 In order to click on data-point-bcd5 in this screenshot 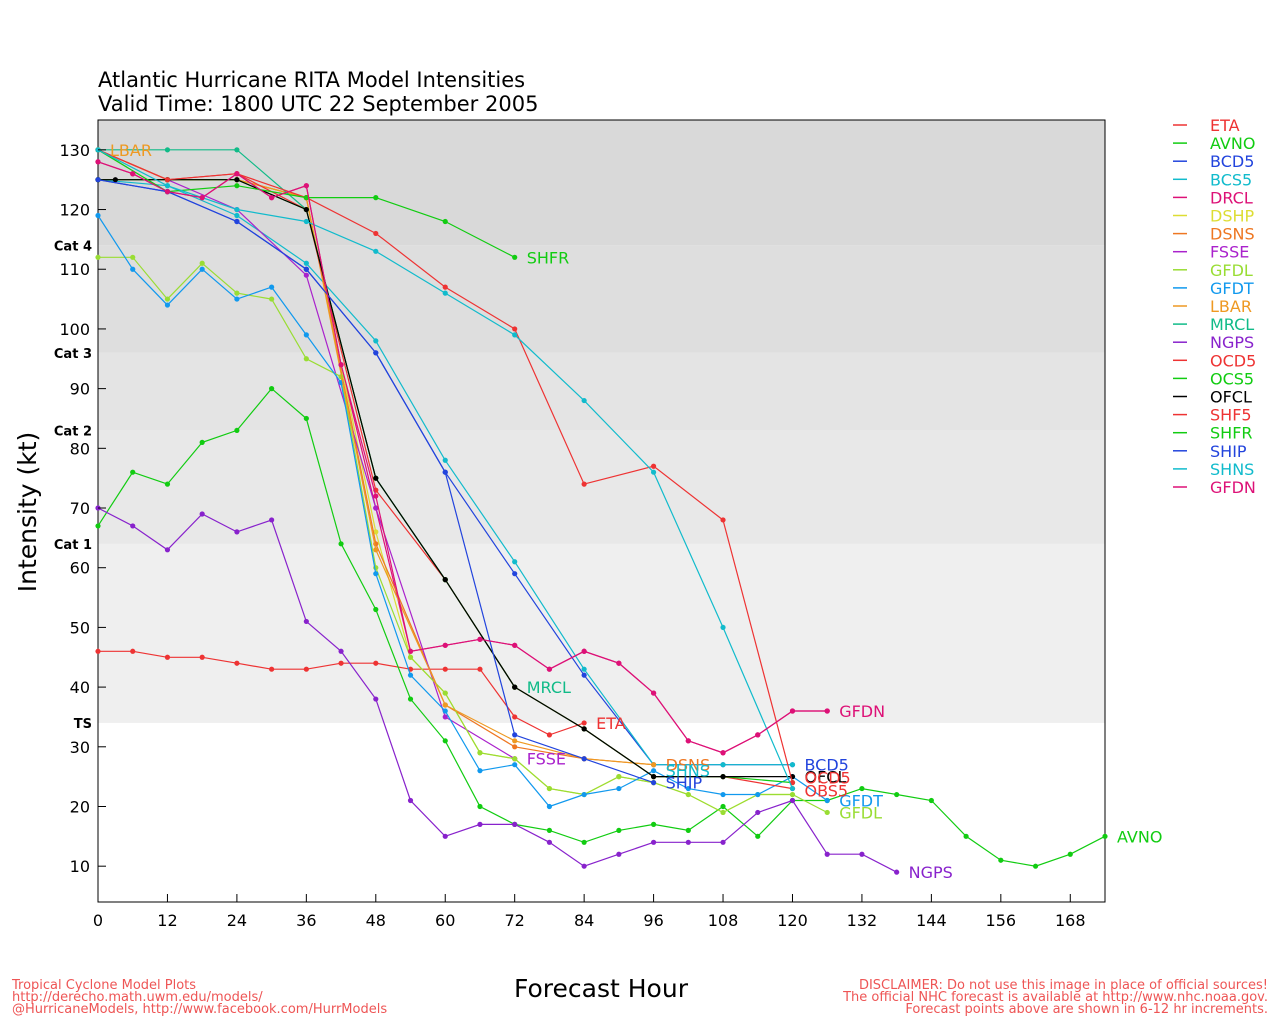, I will do `click(584, 675)`.